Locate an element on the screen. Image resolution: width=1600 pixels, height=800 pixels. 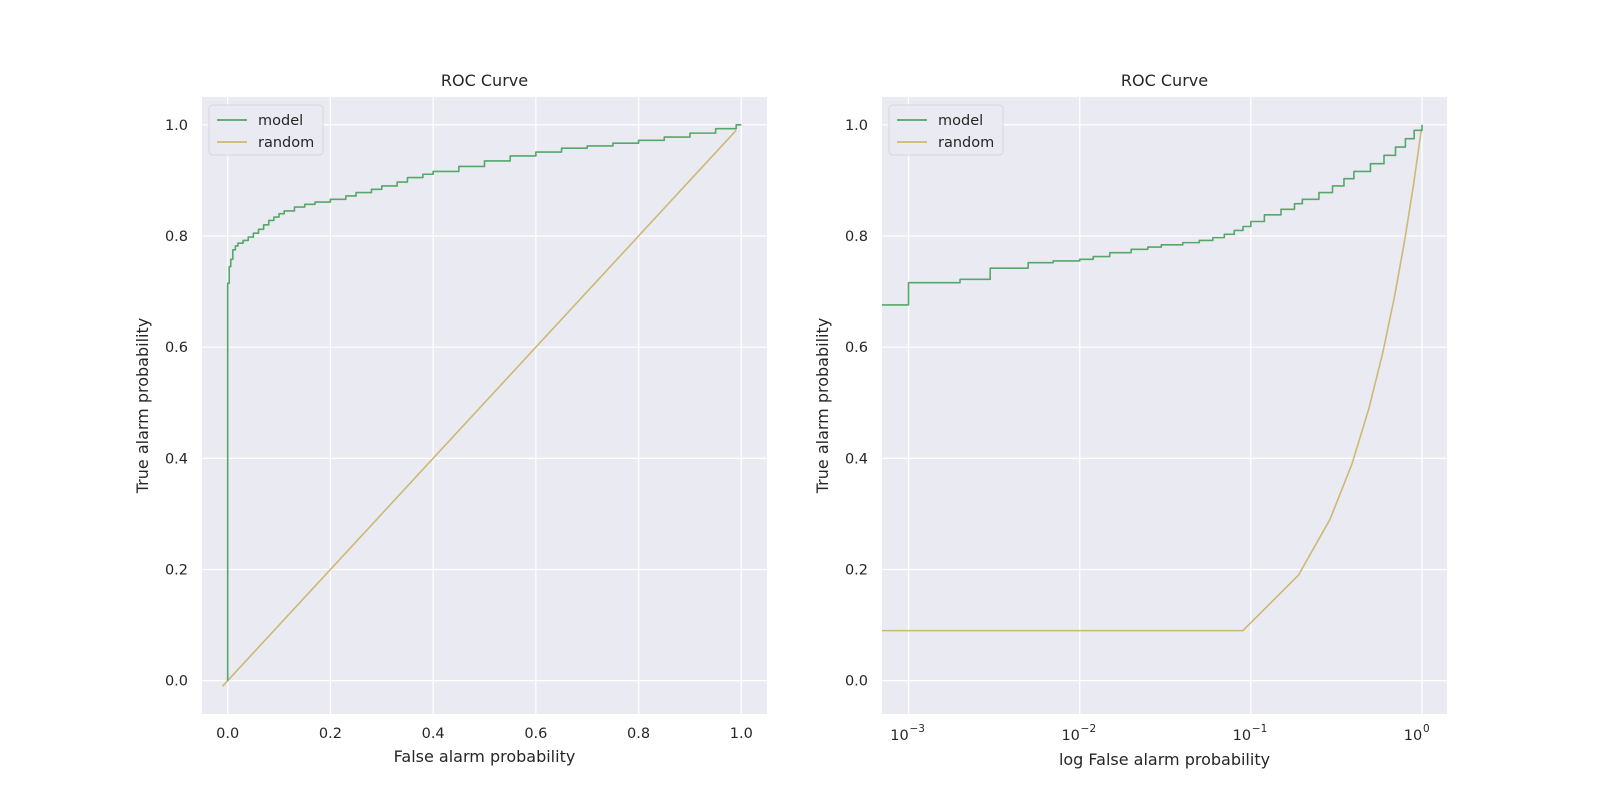
panel-2-series-model is located at coordinates (1152, 215).